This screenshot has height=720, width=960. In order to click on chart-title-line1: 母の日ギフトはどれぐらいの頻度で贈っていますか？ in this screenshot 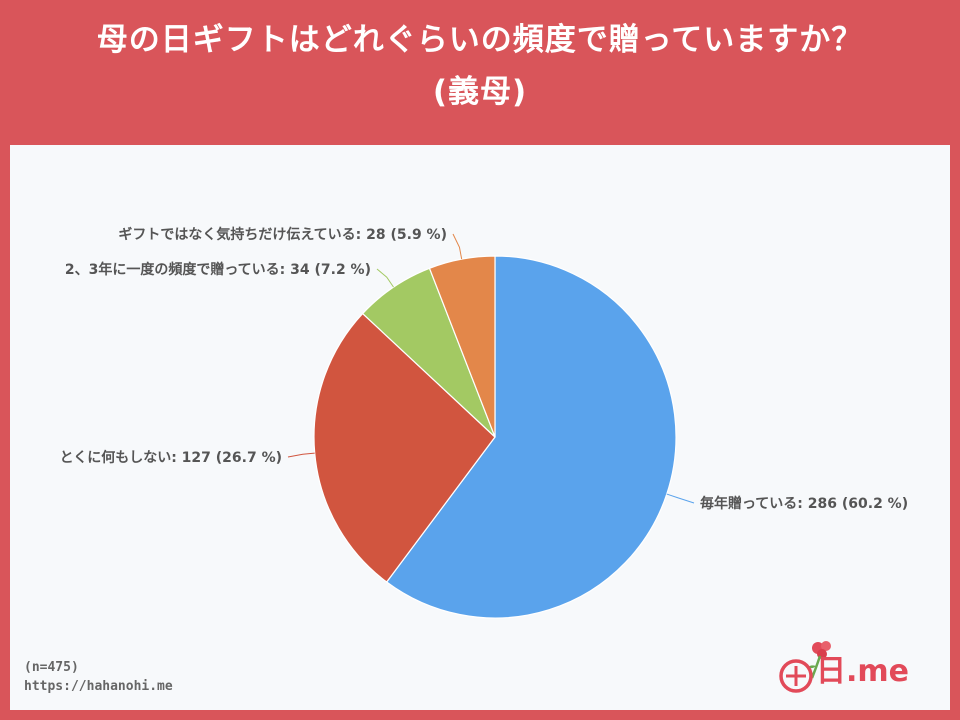, I will do `click(480, 40)`.